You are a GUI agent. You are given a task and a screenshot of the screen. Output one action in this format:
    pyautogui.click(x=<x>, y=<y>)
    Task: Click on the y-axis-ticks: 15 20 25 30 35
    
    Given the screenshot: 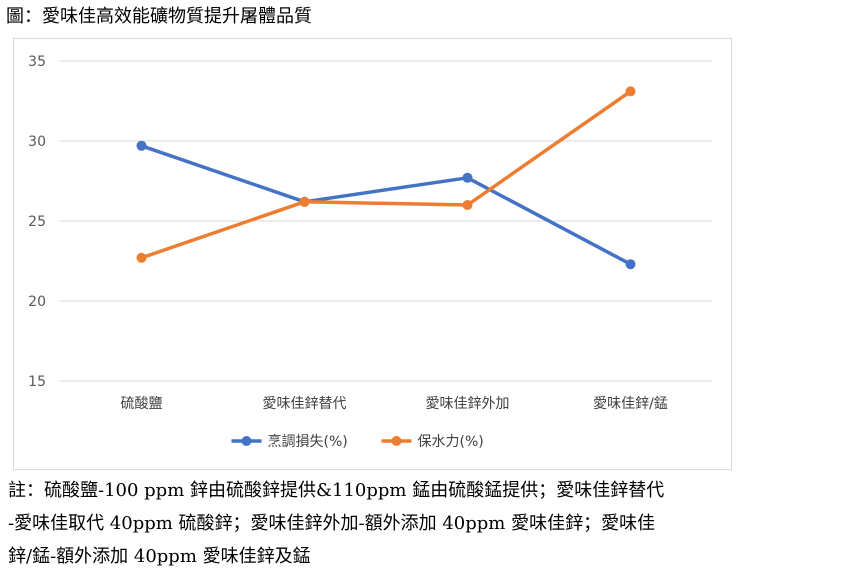 What is the action you would take?
    pyautogui.click(x=37, y=222)
    